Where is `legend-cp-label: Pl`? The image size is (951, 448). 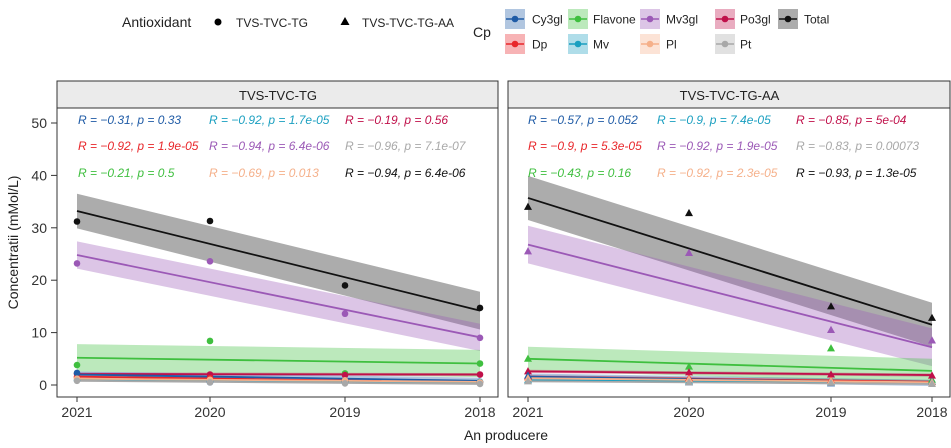 legend-cp-label: Pl is located at coordinates (671, 45).